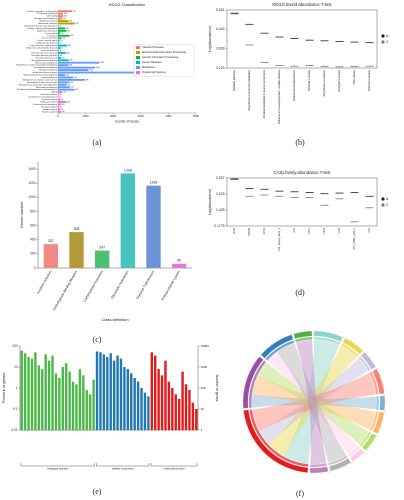 This screenshot has height=500, width=404. What do you see at coordinates (68, 102) in the screenshot?
I see `data-label: 300` at bounding box center [68, 102].